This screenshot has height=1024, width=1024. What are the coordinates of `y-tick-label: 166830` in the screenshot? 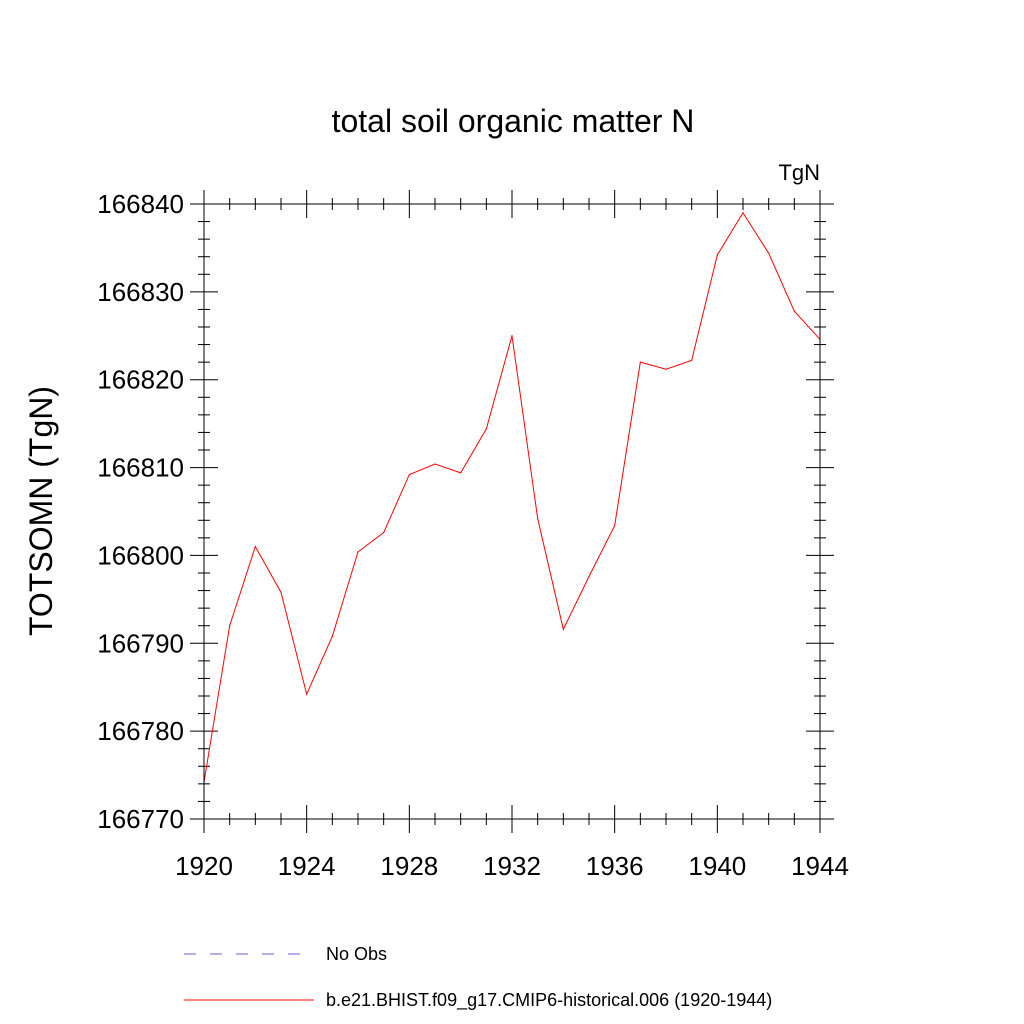 It's located at (140, 292).